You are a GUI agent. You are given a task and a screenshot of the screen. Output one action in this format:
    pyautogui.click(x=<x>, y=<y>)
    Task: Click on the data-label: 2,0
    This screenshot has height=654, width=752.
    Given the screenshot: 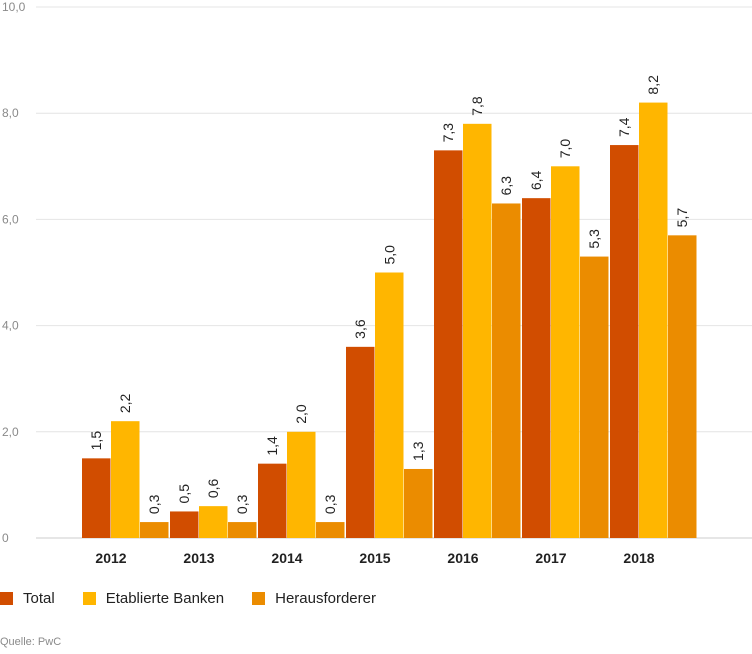 What is the action you would take?
    pyautogui.click(x=301, y=414)
    